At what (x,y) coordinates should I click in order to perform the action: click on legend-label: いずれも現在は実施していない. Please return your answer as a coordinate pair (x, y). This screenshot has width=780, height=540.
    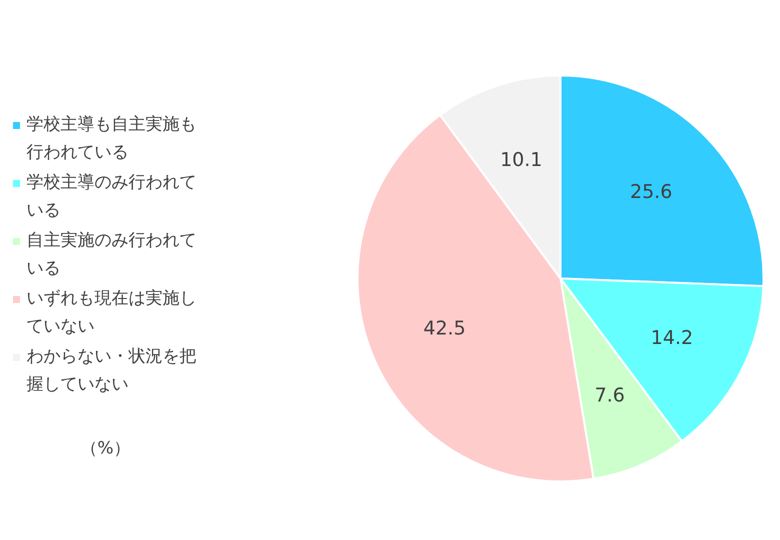
    Looking at the image, I should click on (111, 312).